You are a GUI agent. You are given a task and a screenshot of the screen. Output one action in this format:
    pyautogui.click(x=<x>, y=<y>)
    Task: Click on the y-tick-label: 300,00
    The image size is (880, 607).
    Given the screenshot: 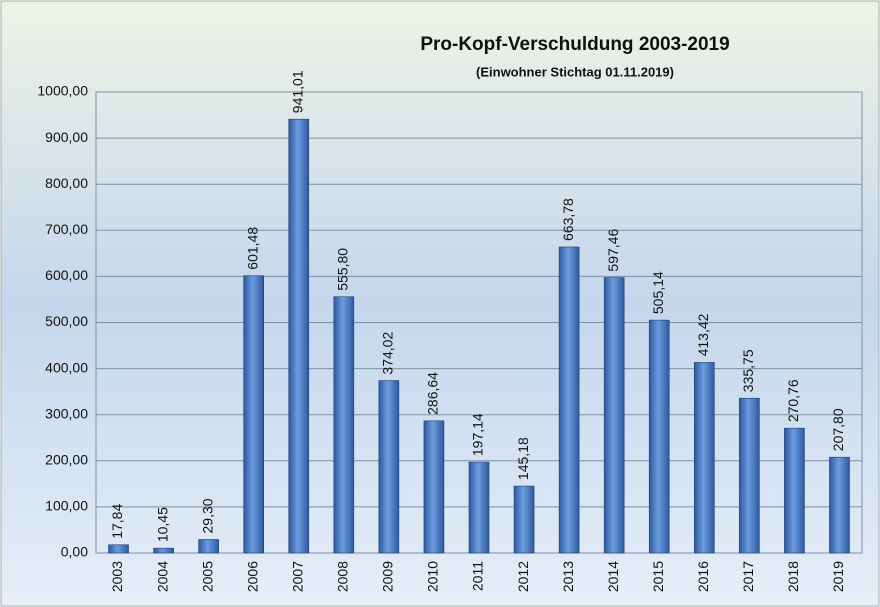 What is the action you would take?
    pyautogui.click(x=66, y=413)
    